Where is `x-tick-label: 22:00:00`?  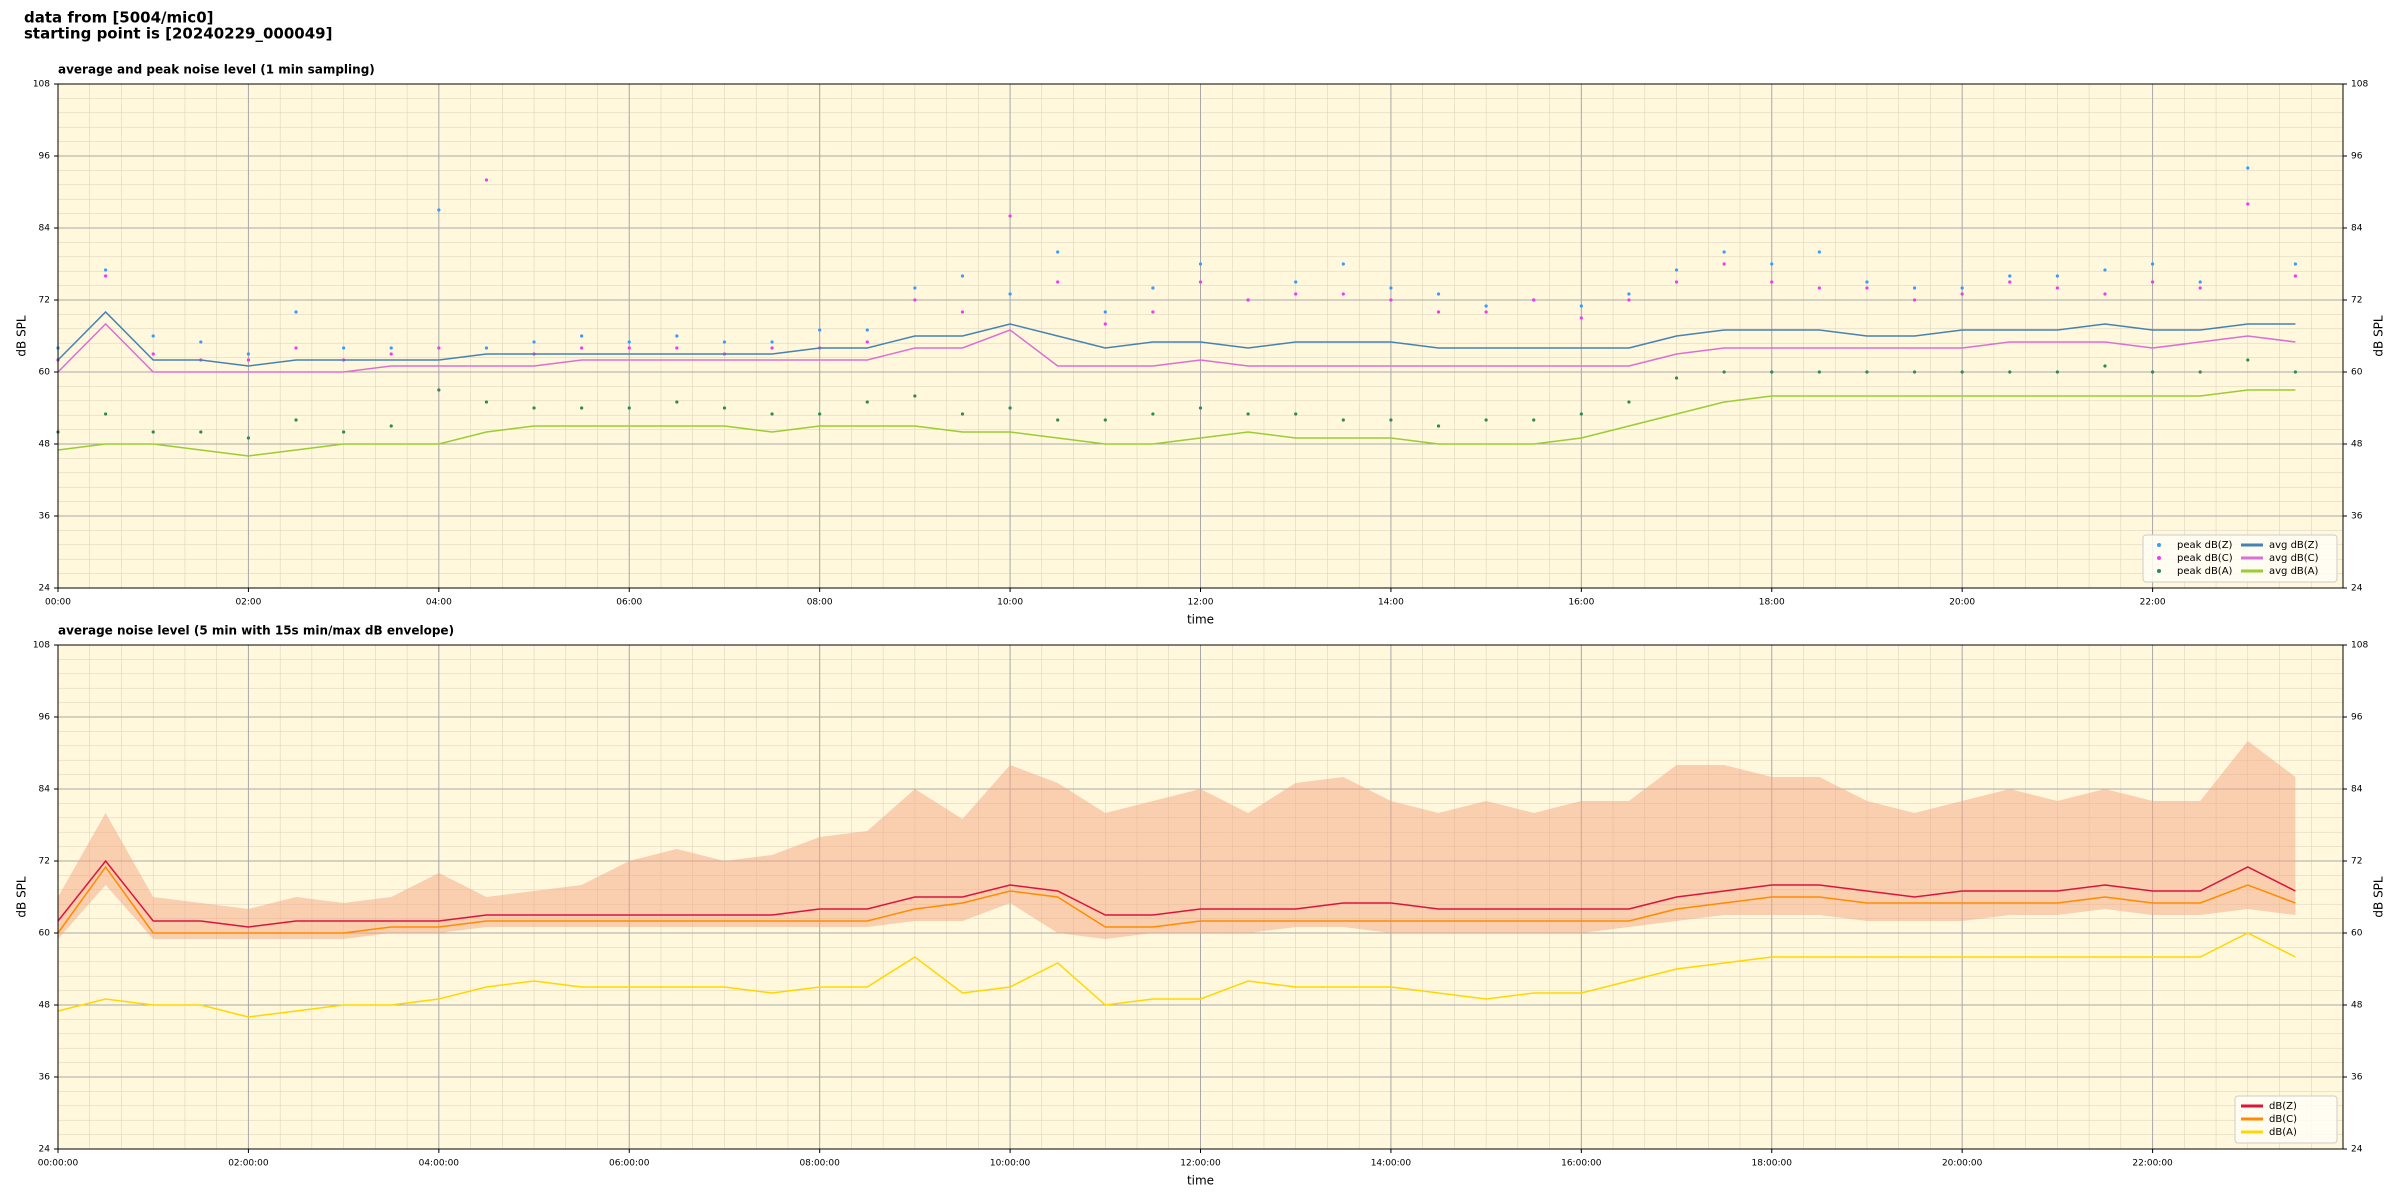 x-tick-label: 22:00:00 is located at coordinates (2152, 1164).